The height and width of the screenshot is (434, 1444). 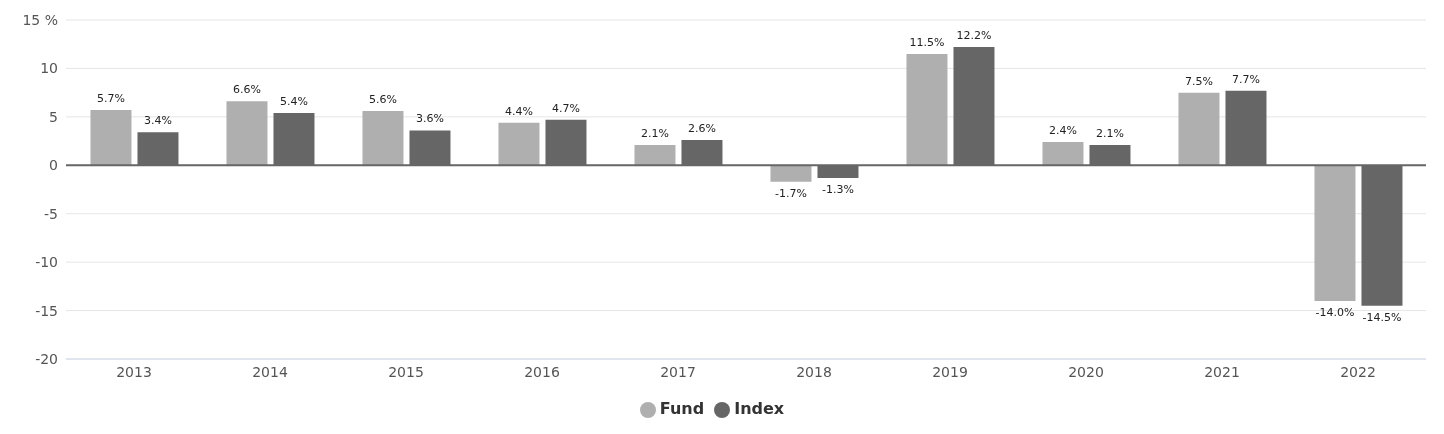 I want to click on data-label: 2.4%, so click(x=1063, y=131).